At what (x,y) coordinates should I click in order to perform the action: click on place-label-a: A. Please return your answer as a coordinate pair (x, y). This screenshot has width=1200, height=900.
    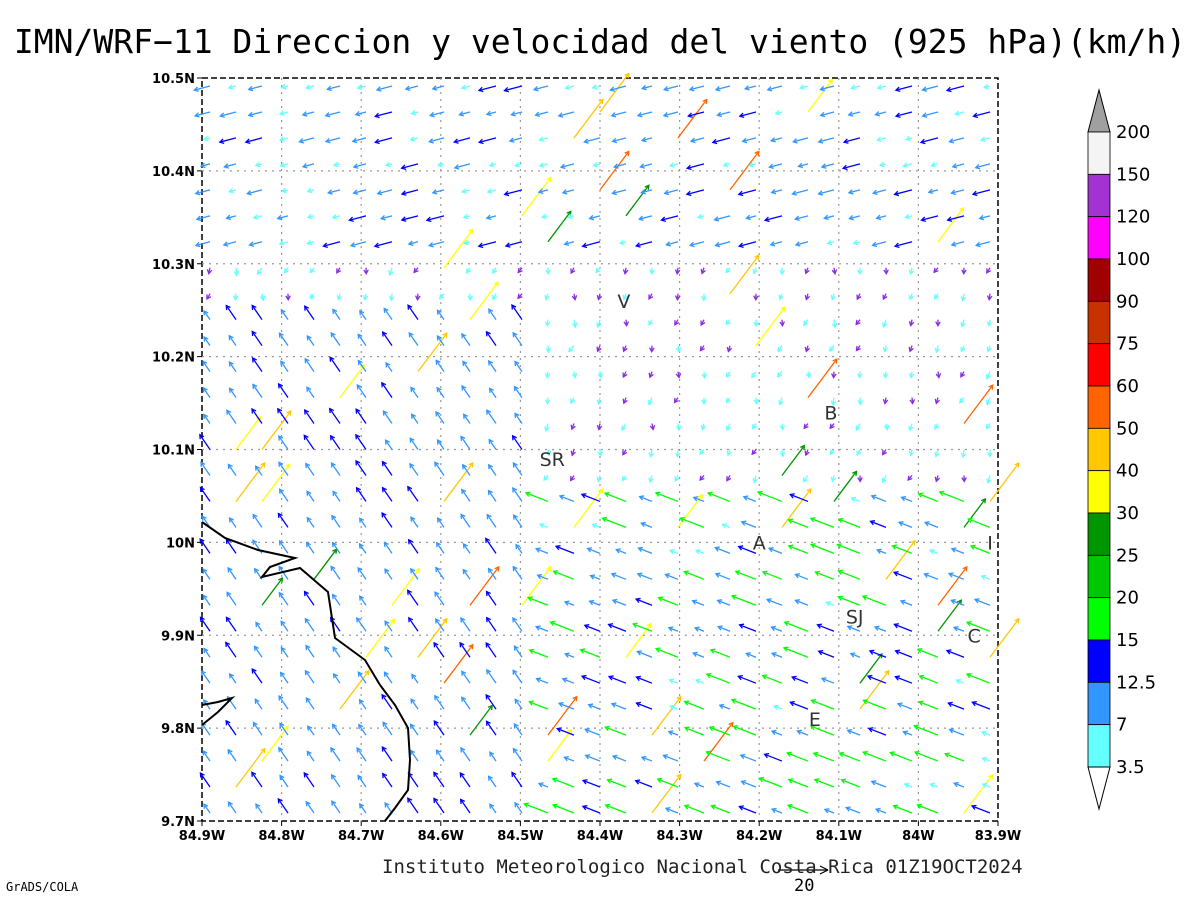
    Looking at the image, I should click on (759, 543).